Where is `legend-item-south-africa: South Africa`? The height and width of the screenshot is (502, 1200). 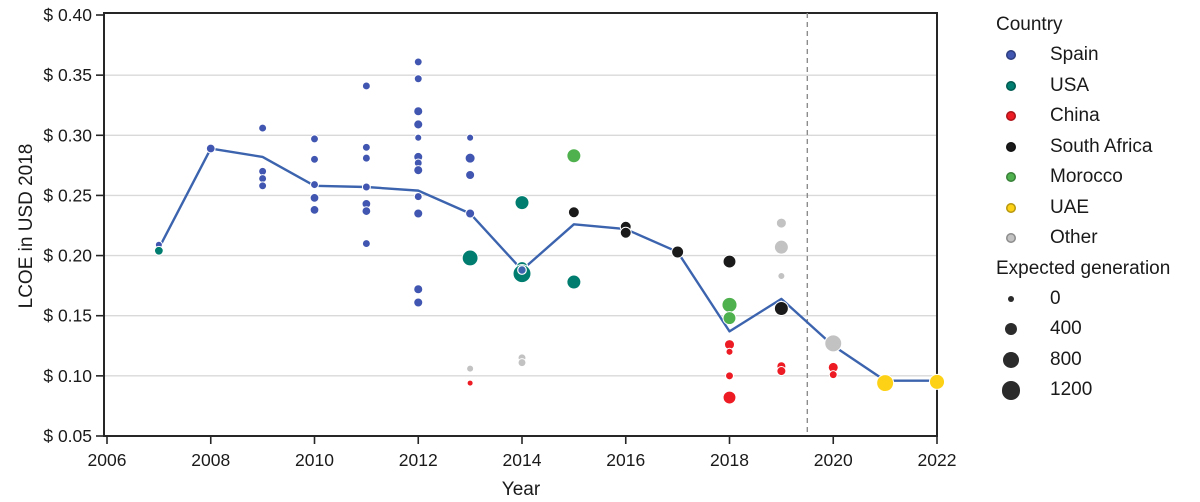
legend-item-south-africa: South Africa is located at coordinates (1098, 147).